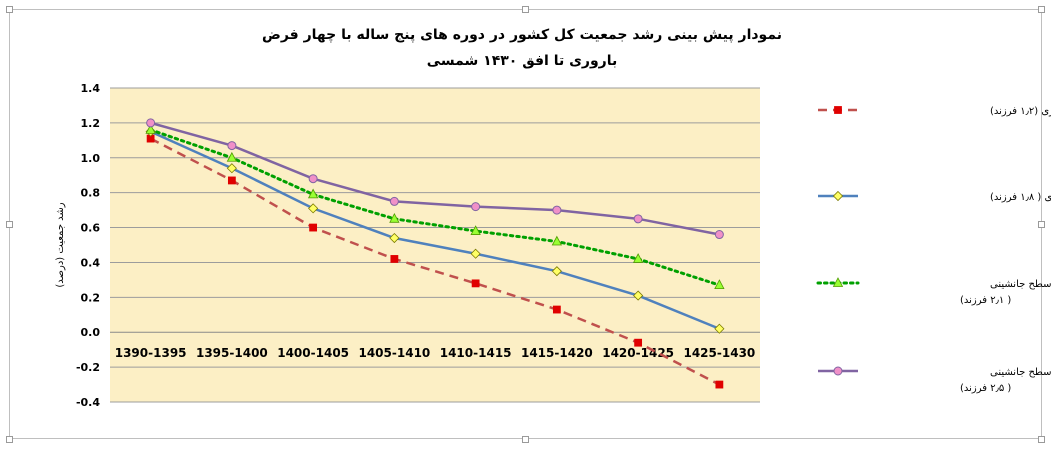  I want to click on x-category-label: 1415-1420, so click(557, 353).